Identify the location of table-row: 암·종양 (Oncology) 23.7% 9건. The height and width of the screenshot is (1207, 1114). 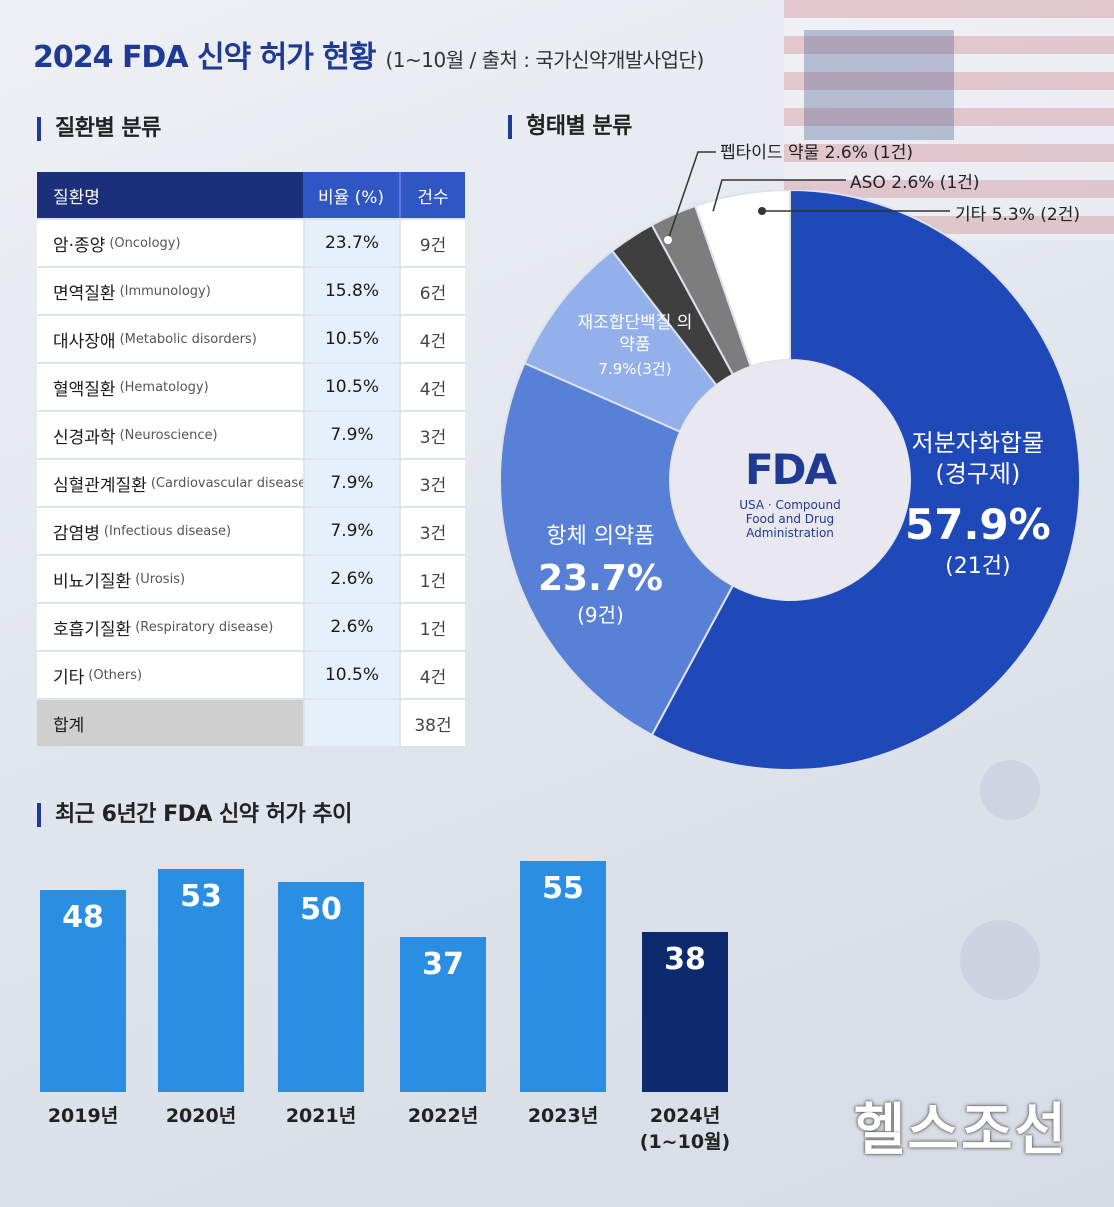
(251, 244).